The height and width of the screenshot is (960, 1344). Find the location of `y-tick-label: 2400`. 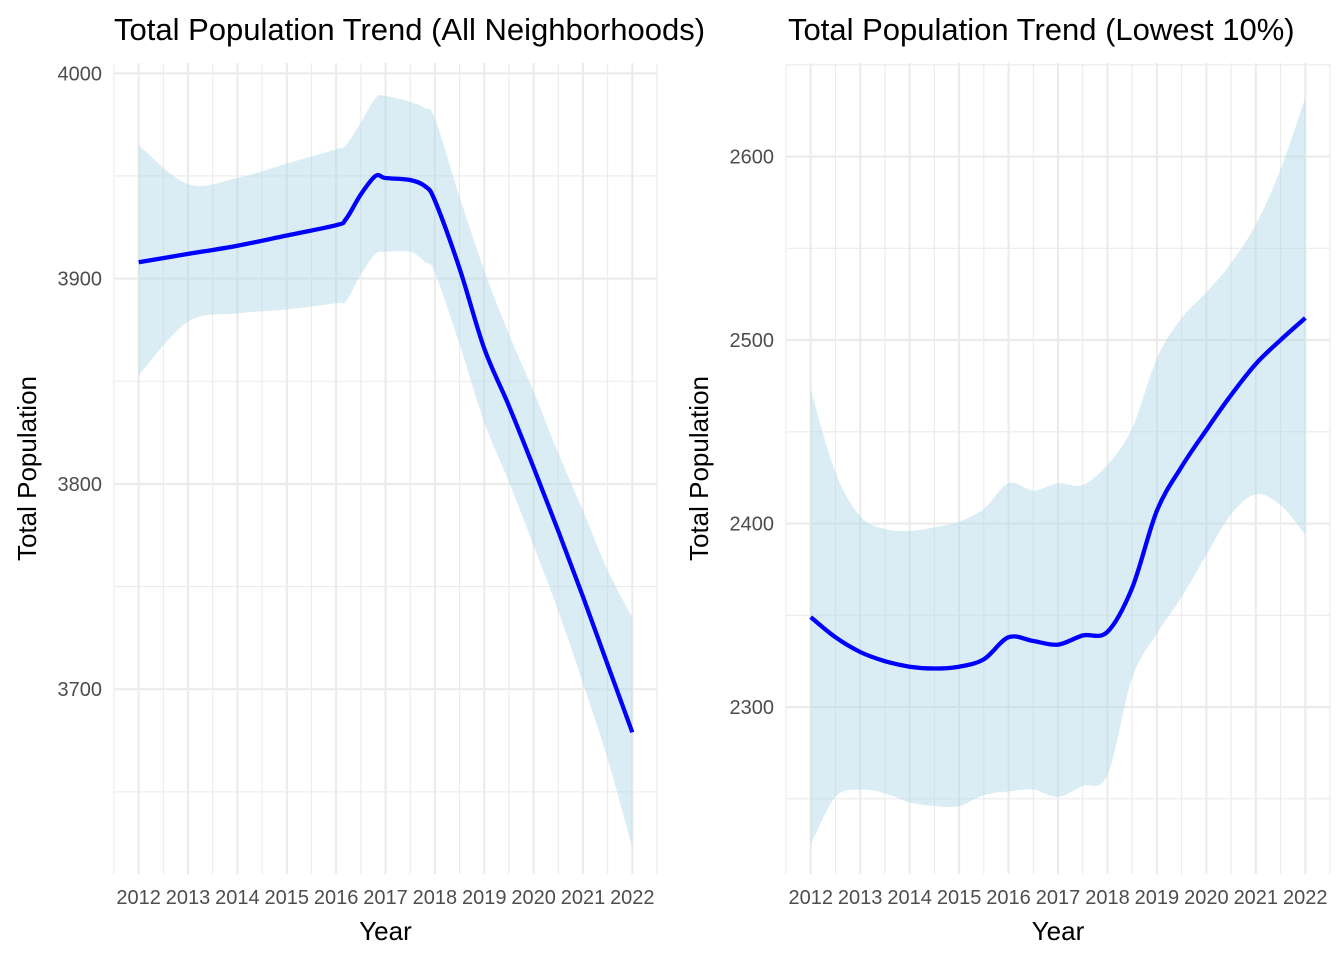

y-tick-label: 2400 is located at coordinates (752, 525).